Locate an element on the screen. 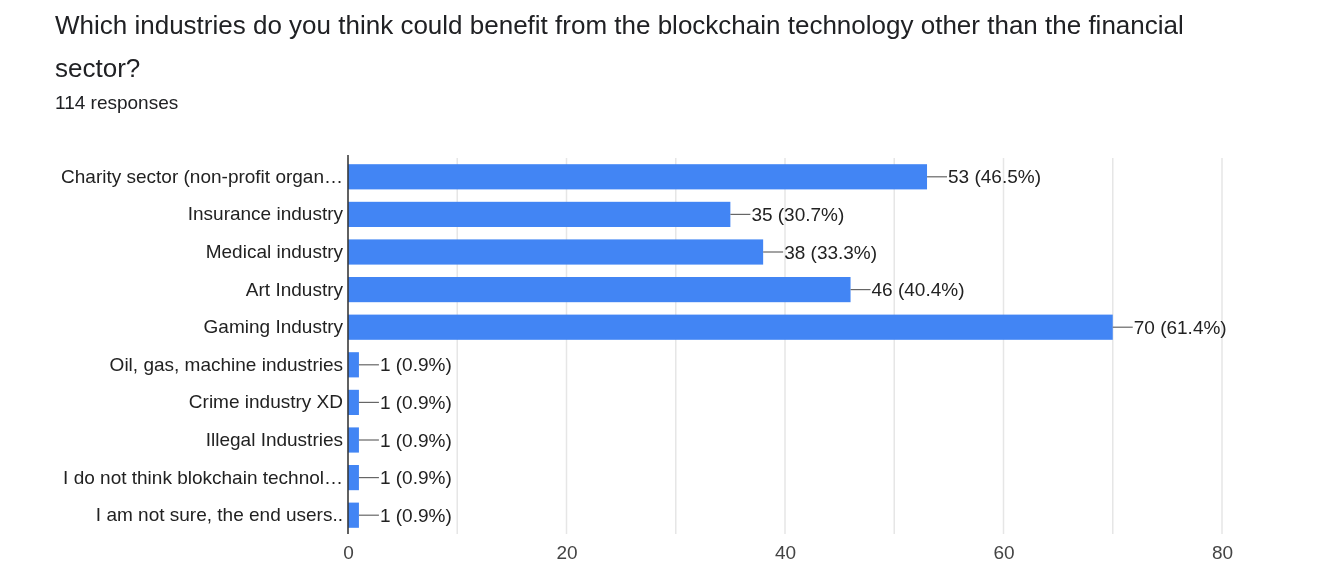  y-tick-label: Crime industry XD is located at coordinates (265, 402).